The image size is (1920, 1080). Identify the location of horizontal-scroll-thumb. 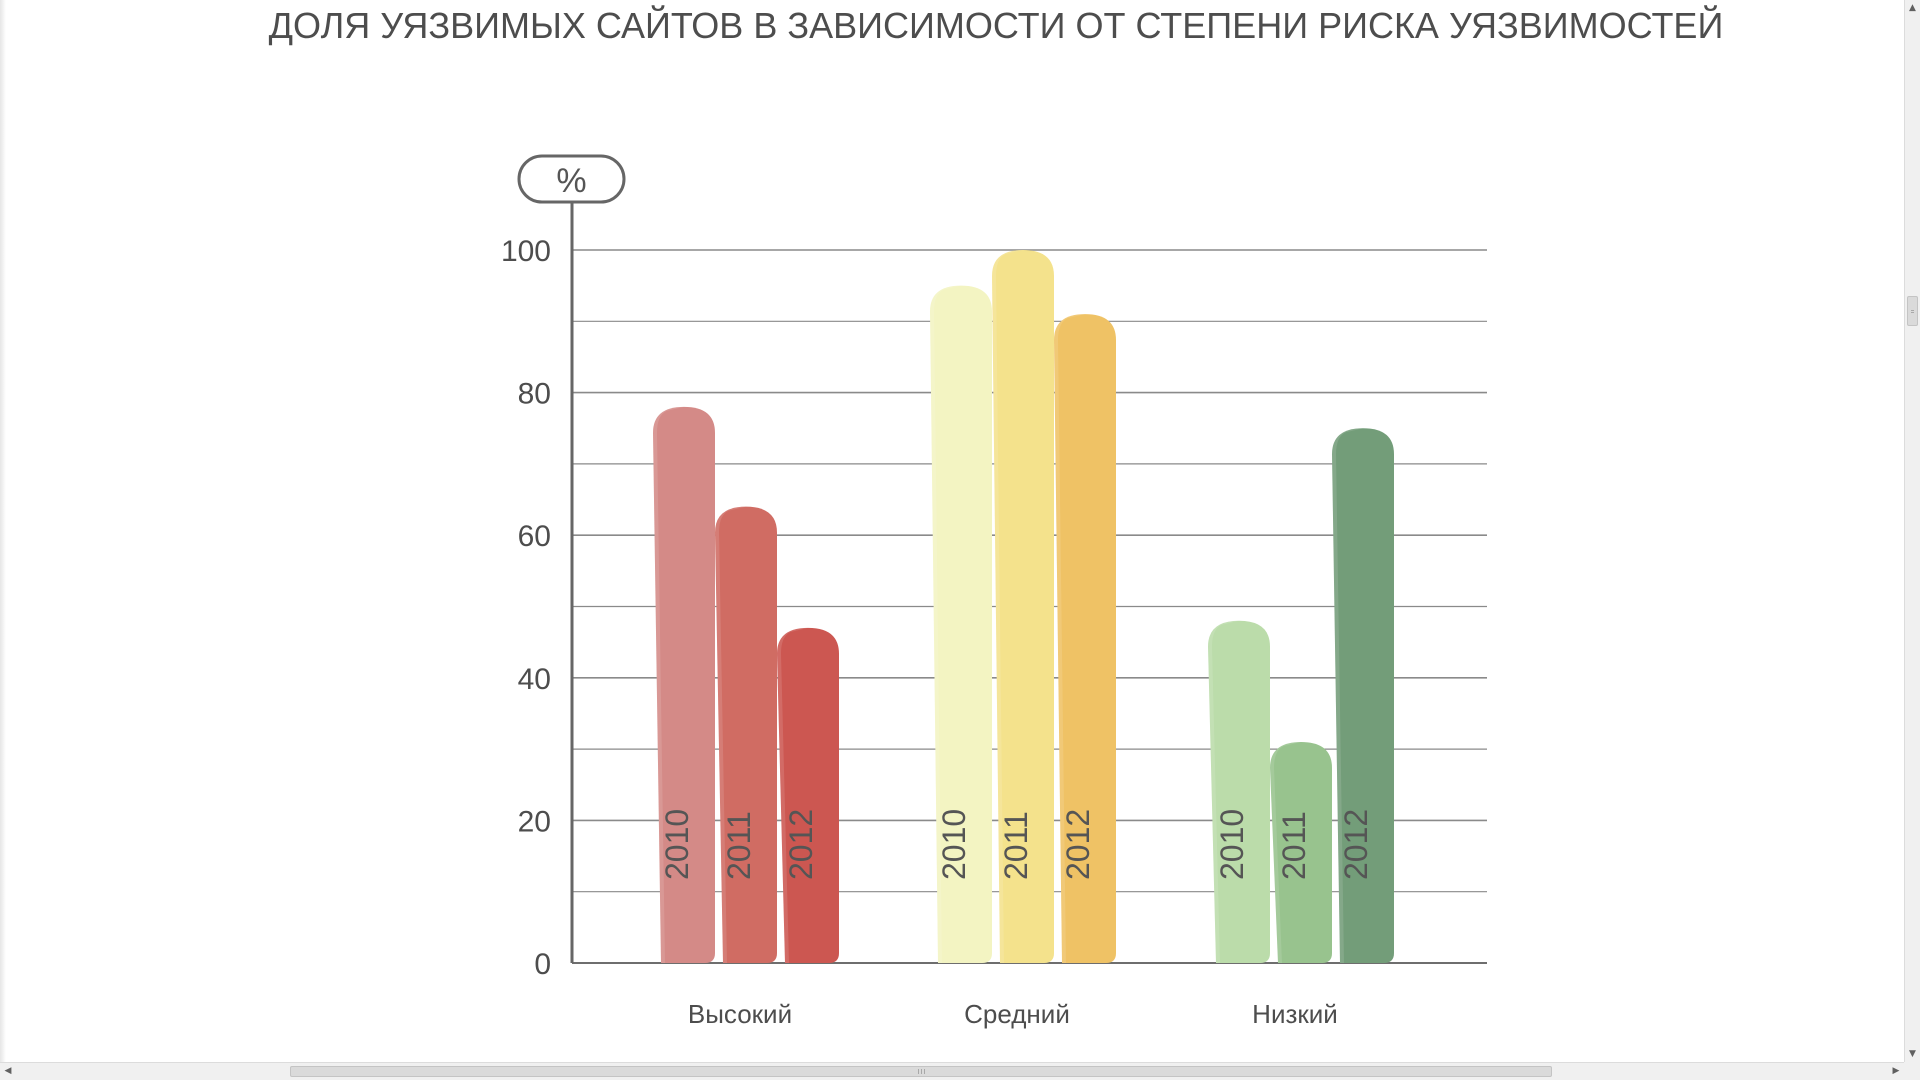
(921, 1071).